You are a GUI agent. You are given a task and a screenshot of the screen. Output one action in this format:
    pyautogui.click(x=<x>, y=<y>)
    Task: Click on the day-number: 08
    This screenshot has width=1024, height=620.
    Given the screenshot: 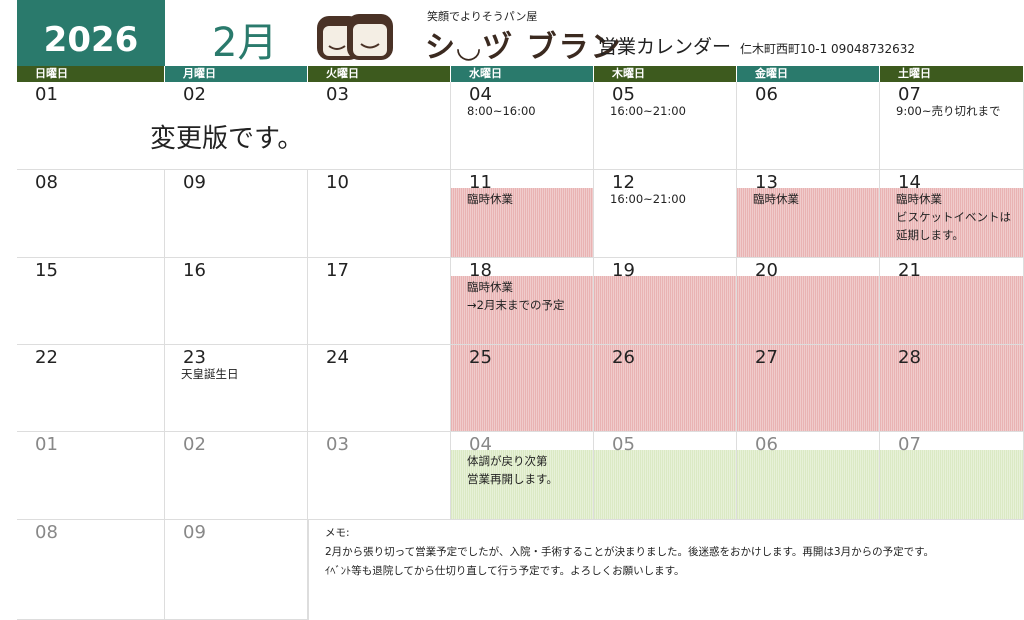 What is the action you would take?
    pyautogui.click(x=46, y=182)
    